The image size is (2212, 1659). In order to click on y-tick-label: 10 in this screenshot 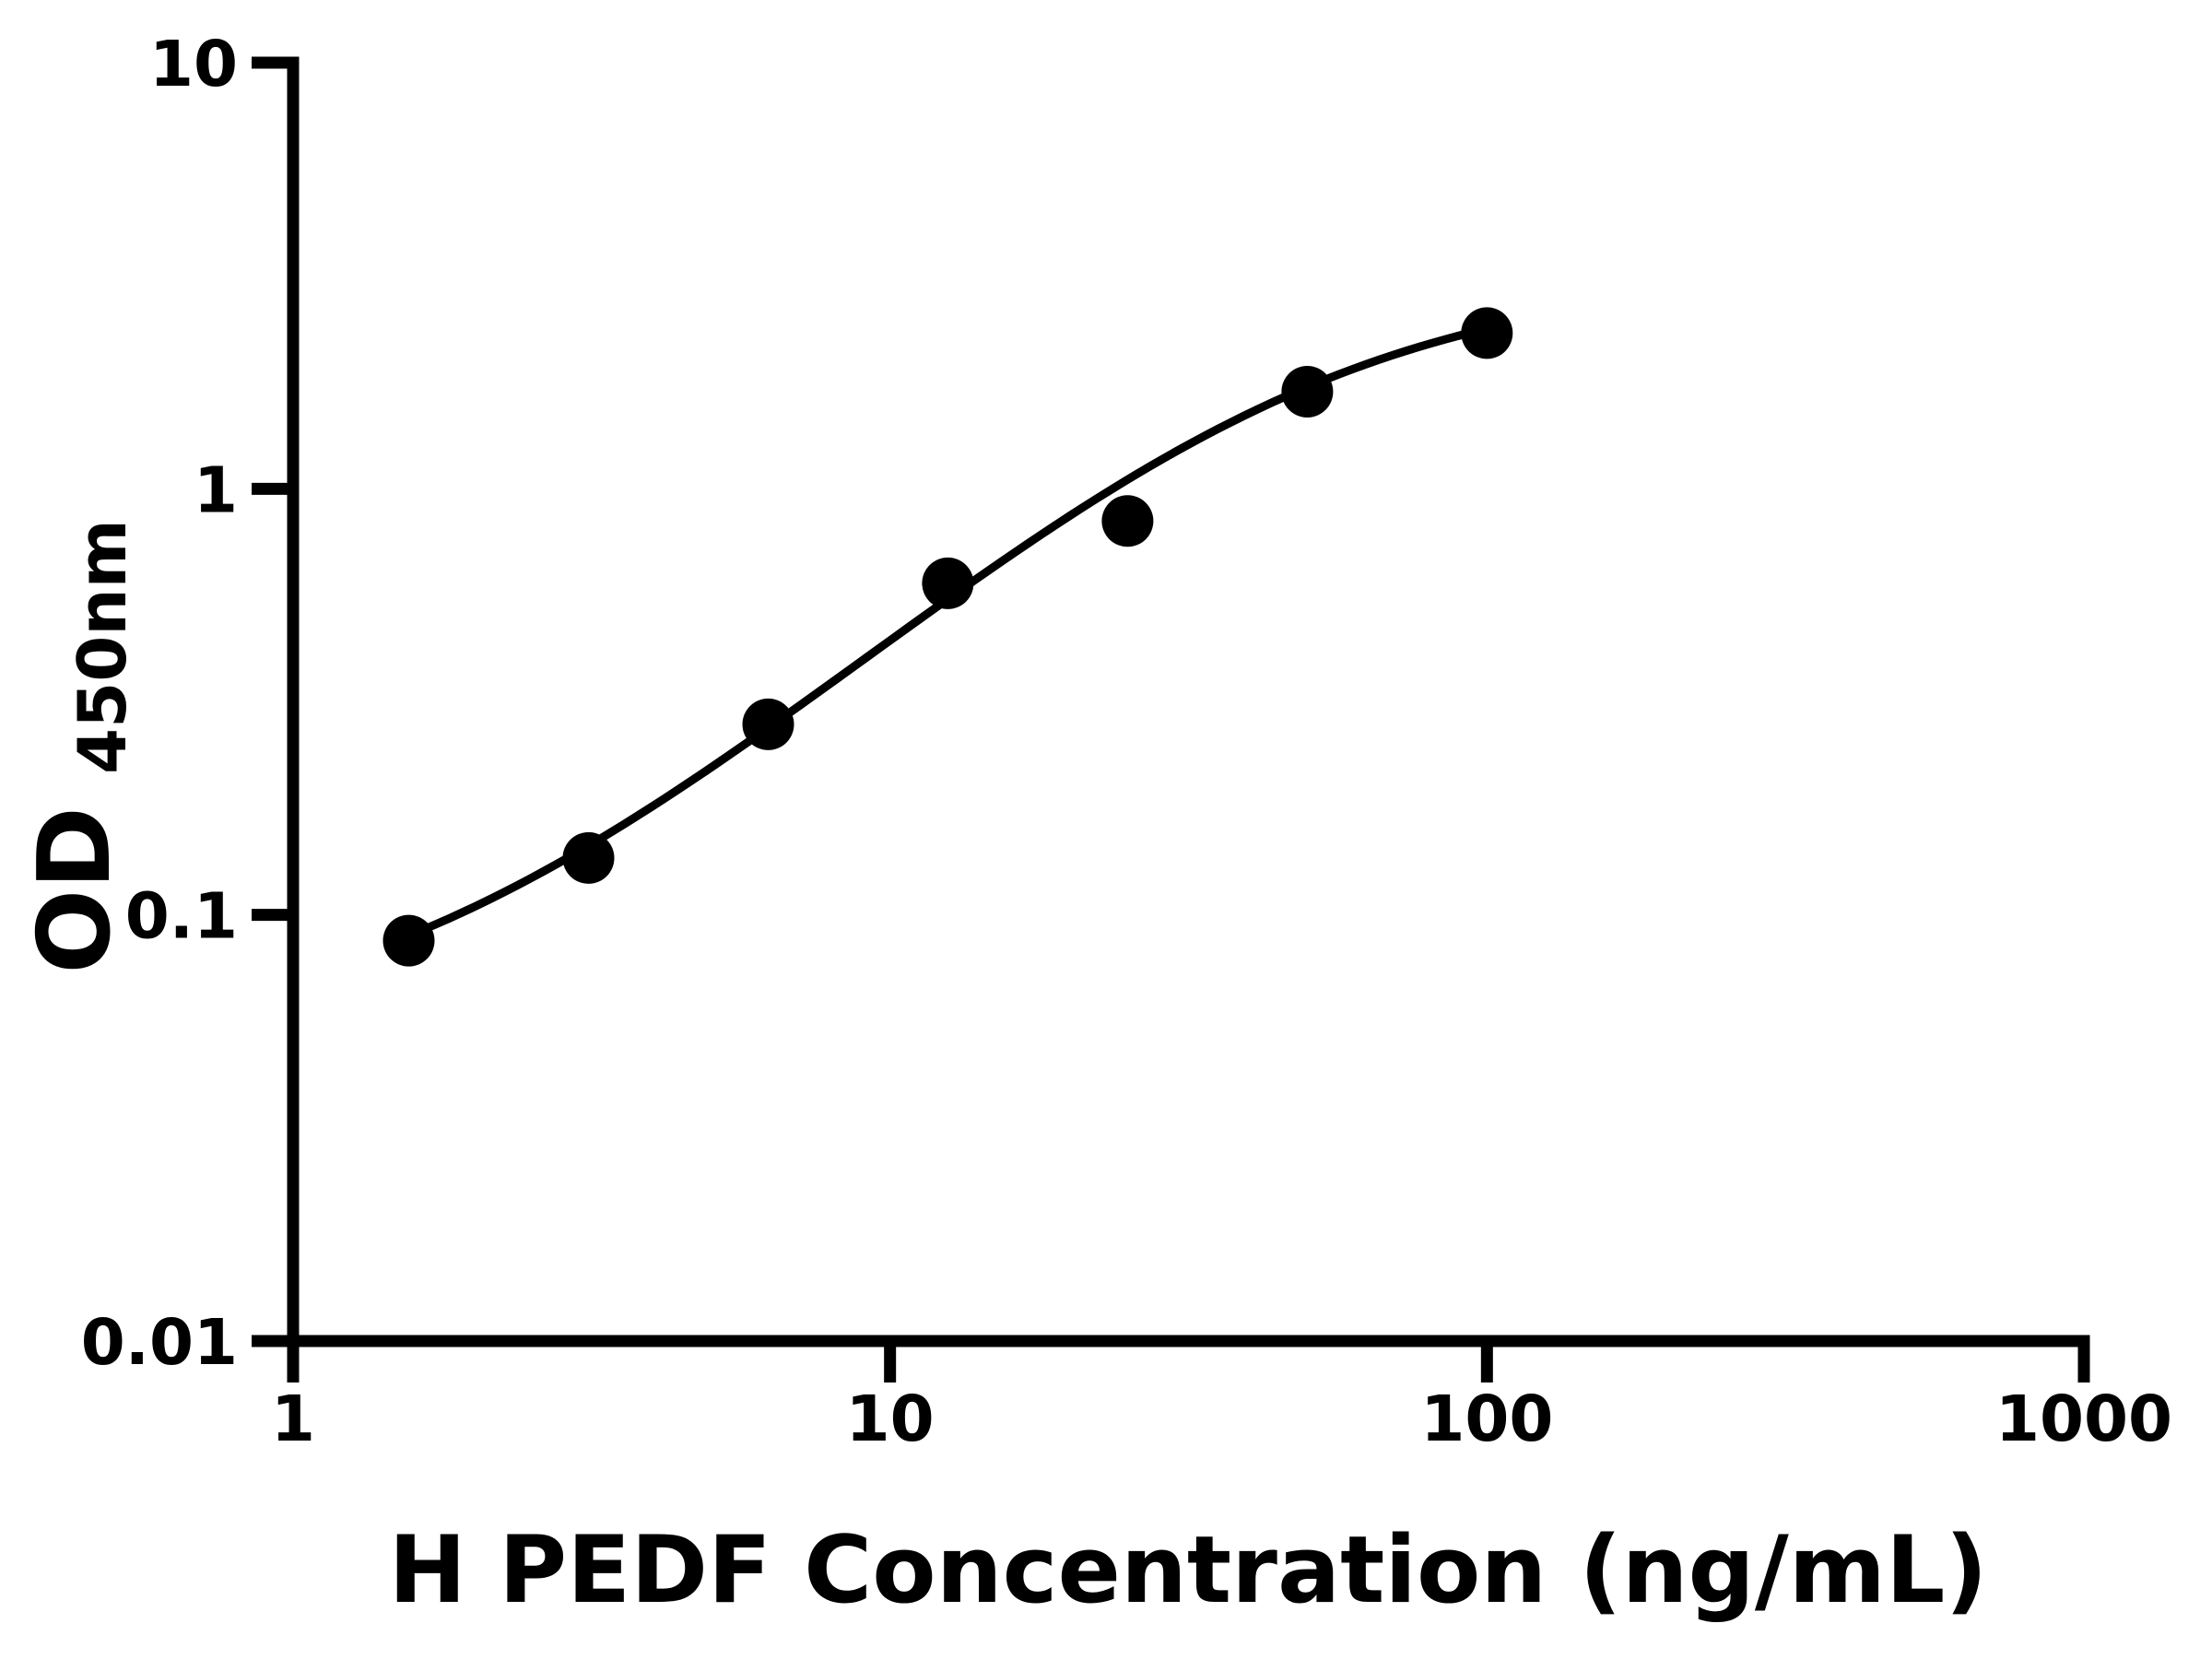, I will do `click(193, 64)`.